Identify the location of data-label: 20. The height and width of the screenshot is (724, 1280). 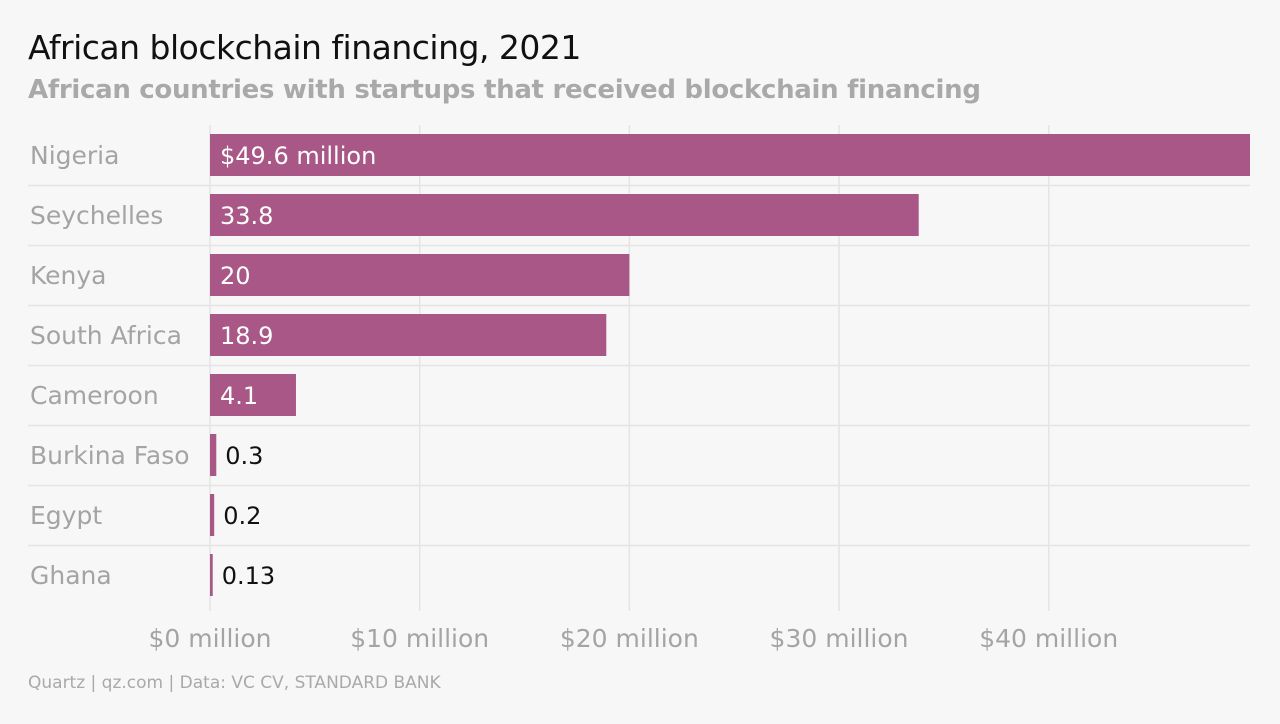
(235, 276).